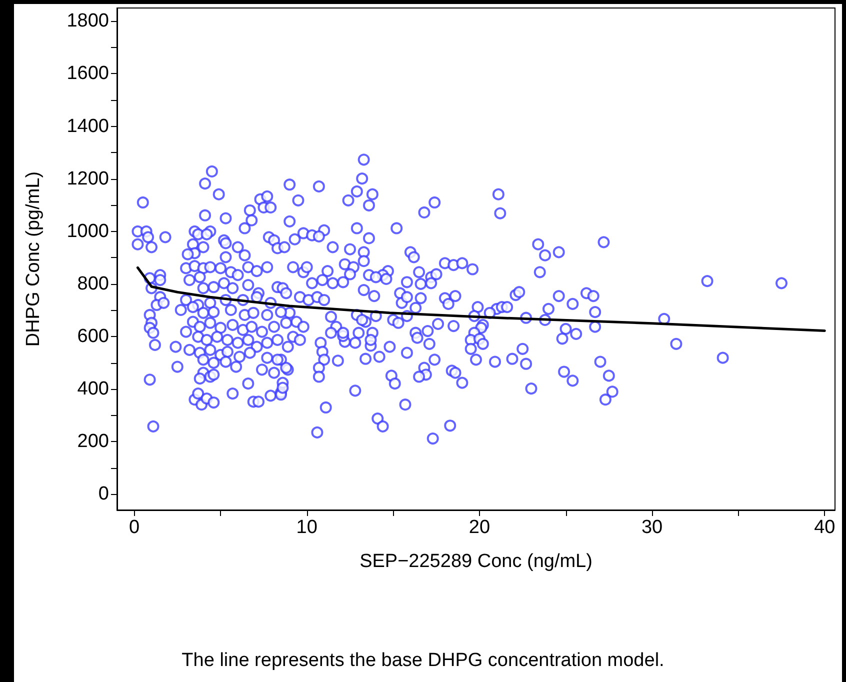 The height and width of the screenshot is (682, 846). What do you see at coordinates (652, 527) in the screenshot?
I see `x-tick-label: 30` at bounding box center [652, 527].